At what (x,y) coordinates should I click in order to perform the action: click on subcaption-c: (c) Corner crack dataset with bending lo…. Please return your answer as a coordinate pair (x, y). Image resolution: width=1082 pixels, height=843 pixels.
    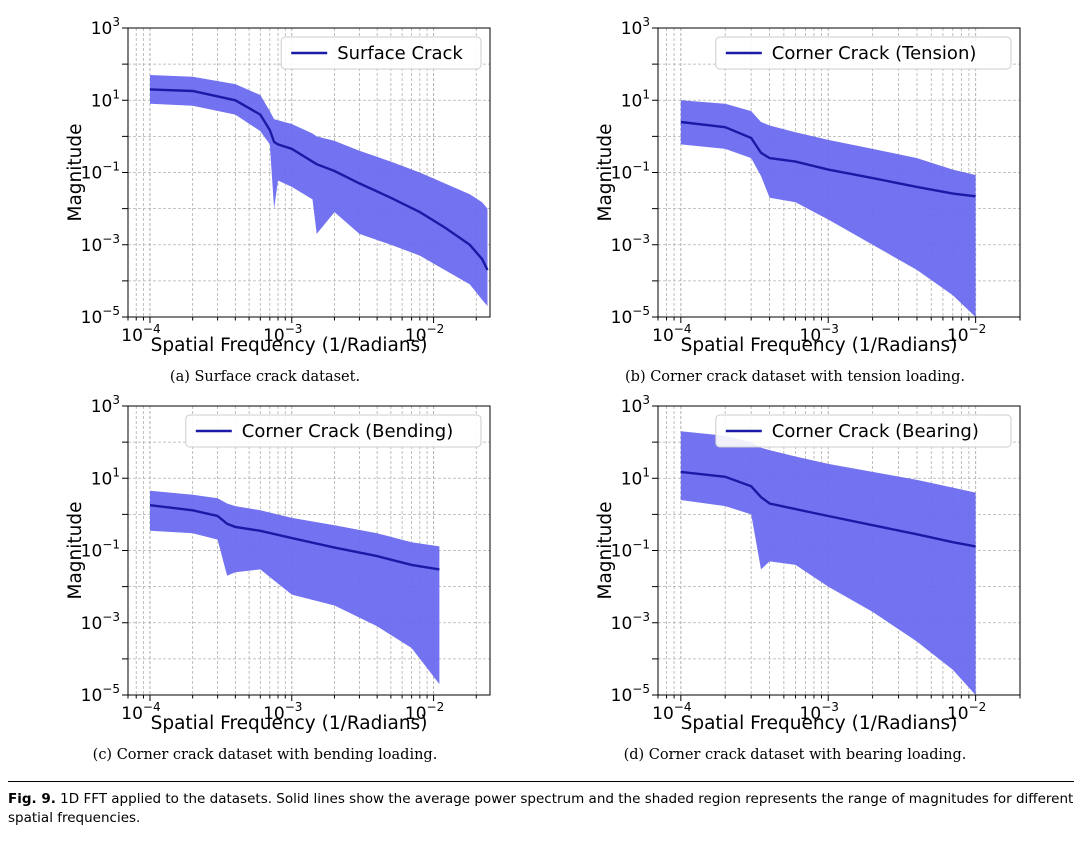
    Looking at the image, I should click on (265, 755).